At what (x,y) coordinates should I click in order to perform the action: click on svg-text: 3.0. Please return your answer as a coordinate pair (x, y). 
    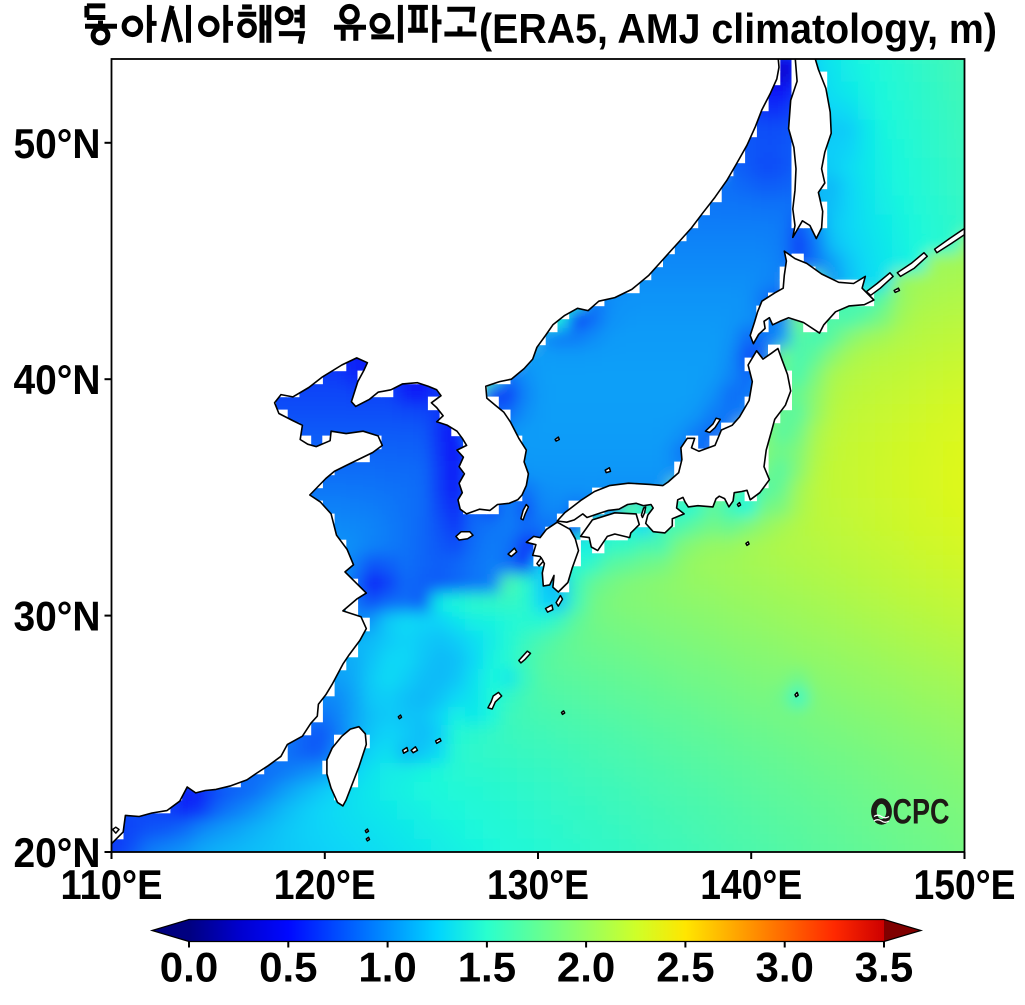
    Looking at the image, I should click on (785, 967).